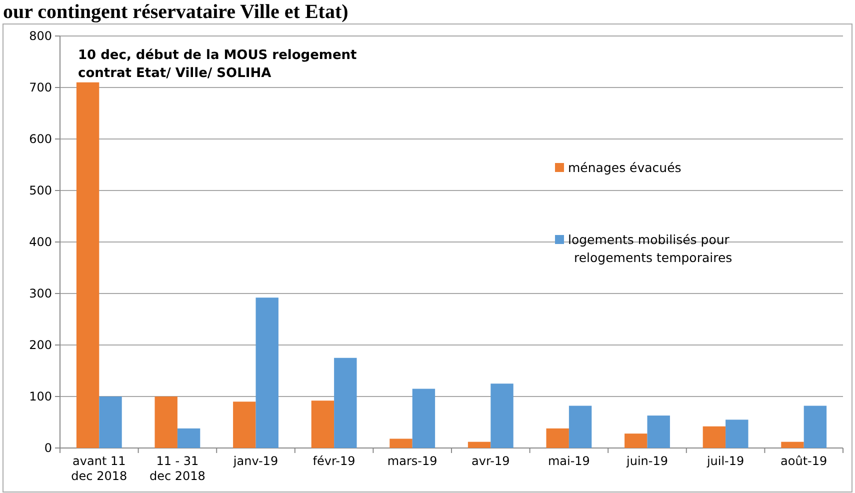  What do you see at coordinates (725, 461) in the screenshot?
I see `x-tick-label: juil-19` at bounding box center [725, 461].